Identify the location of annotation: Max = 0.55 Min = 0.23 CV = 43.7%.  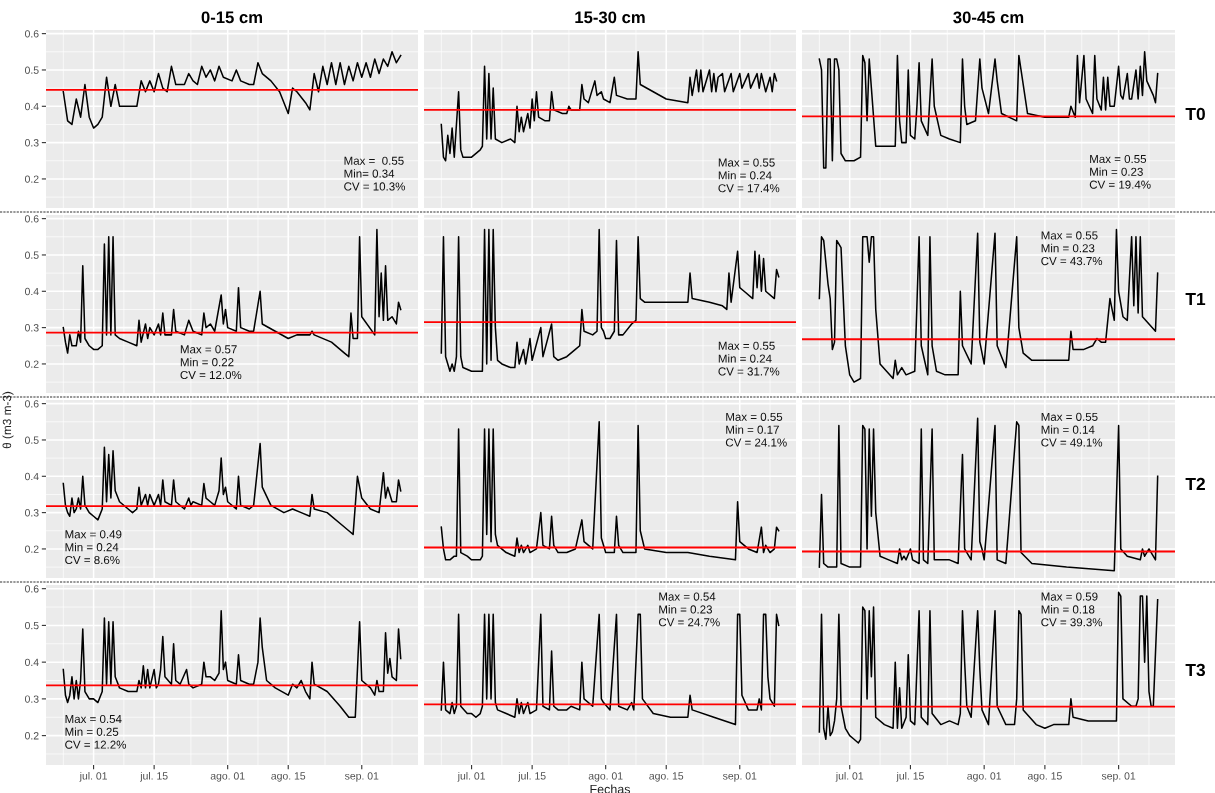
(1072, 248).